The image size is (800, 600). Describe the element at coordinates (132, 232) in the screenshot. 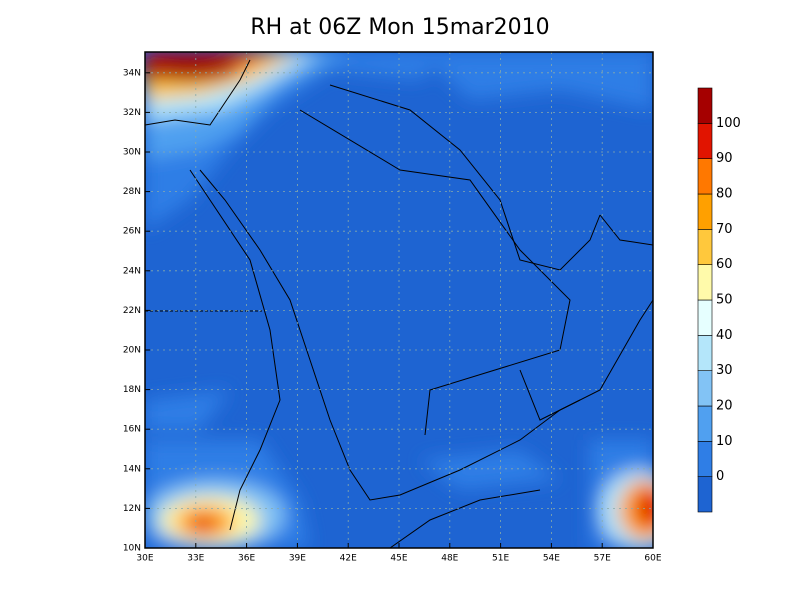

I see `y-tick-label: 26N` at that location.